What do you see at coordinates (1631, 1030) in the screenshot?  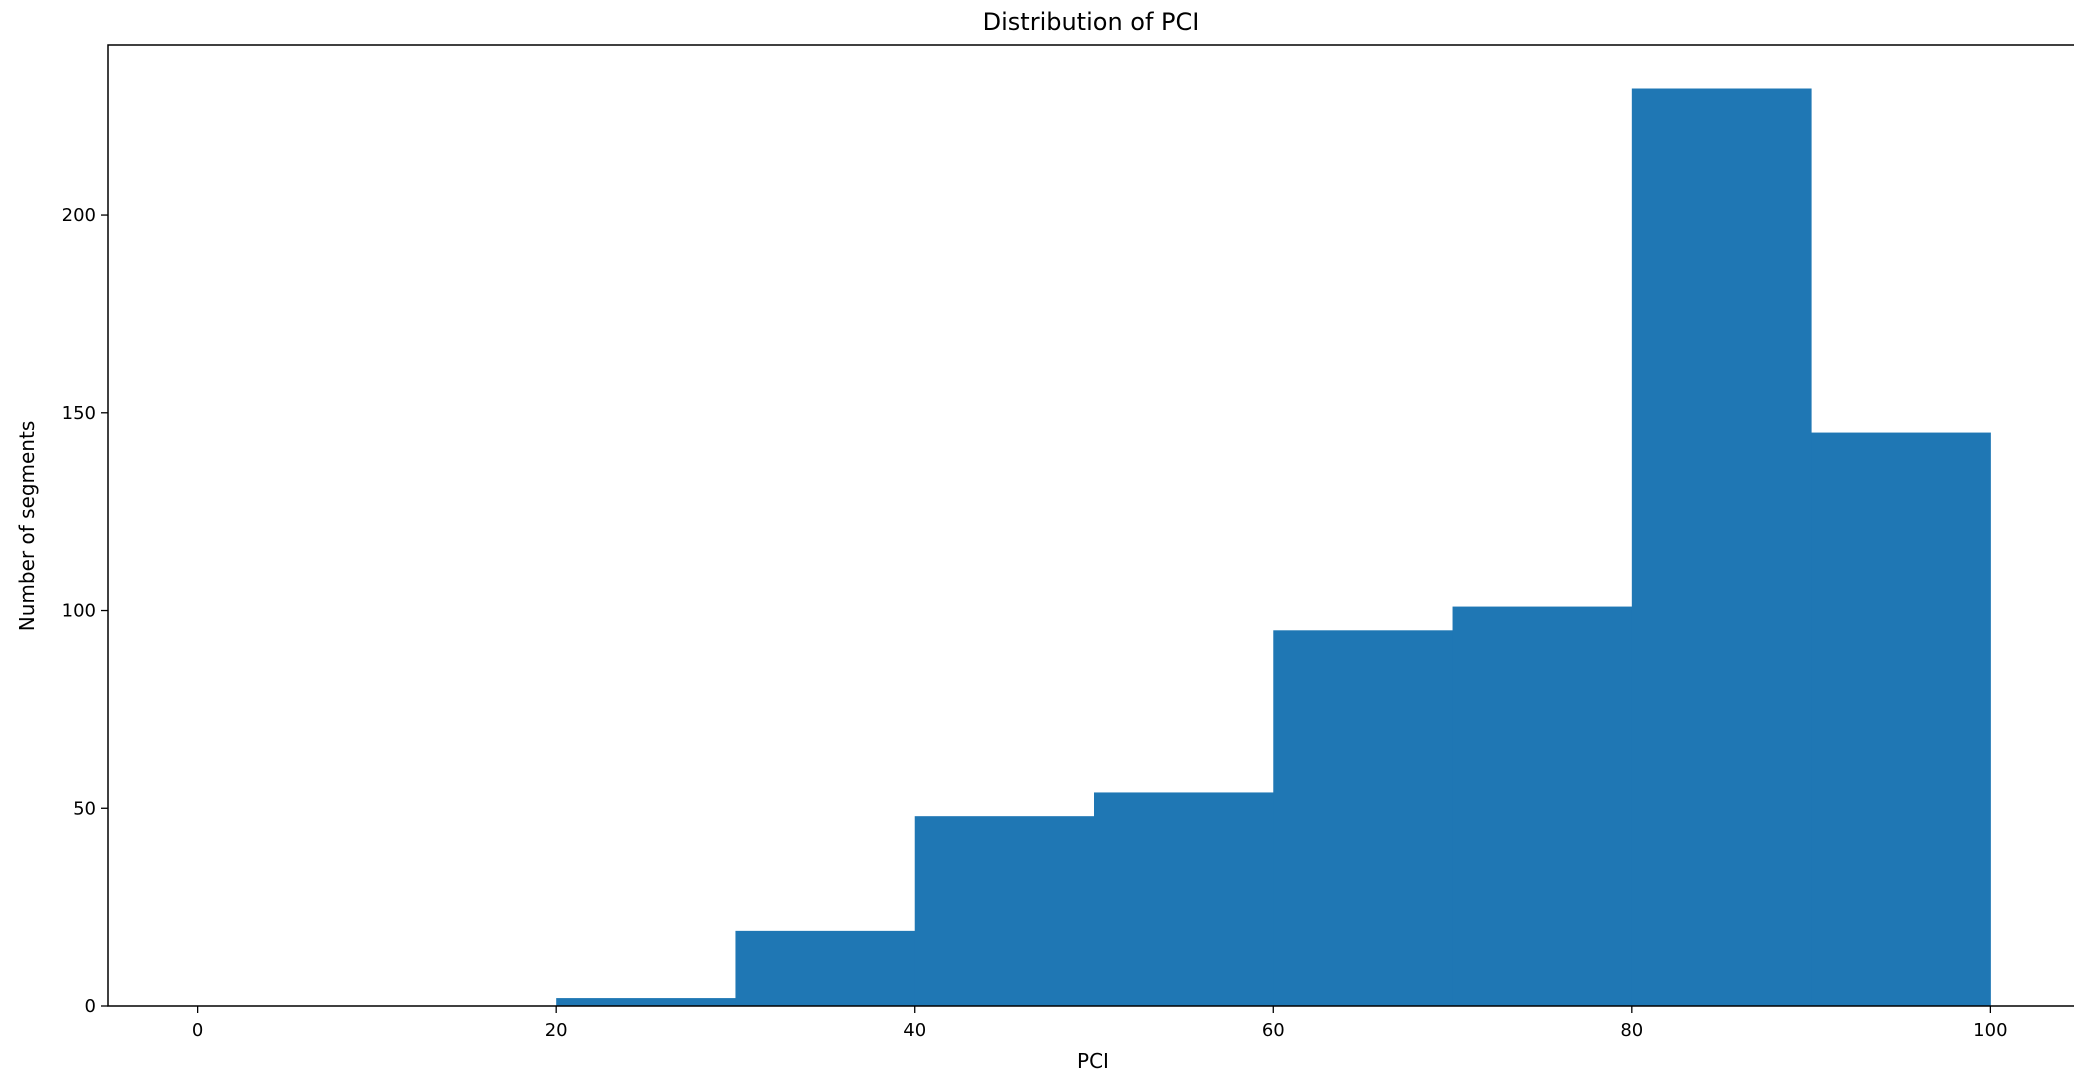 I see `x-tick-label: 80` at bounding box center [1631, 1030].